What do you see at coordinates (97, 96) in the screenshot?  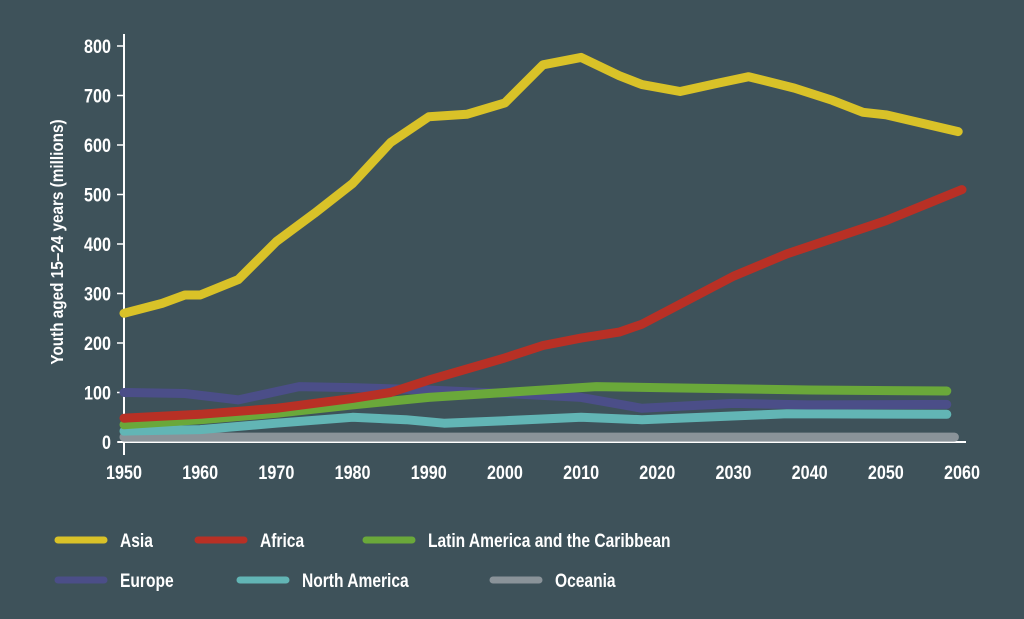 I see `y-tick-label: 700` at bounding box center [97, 96].